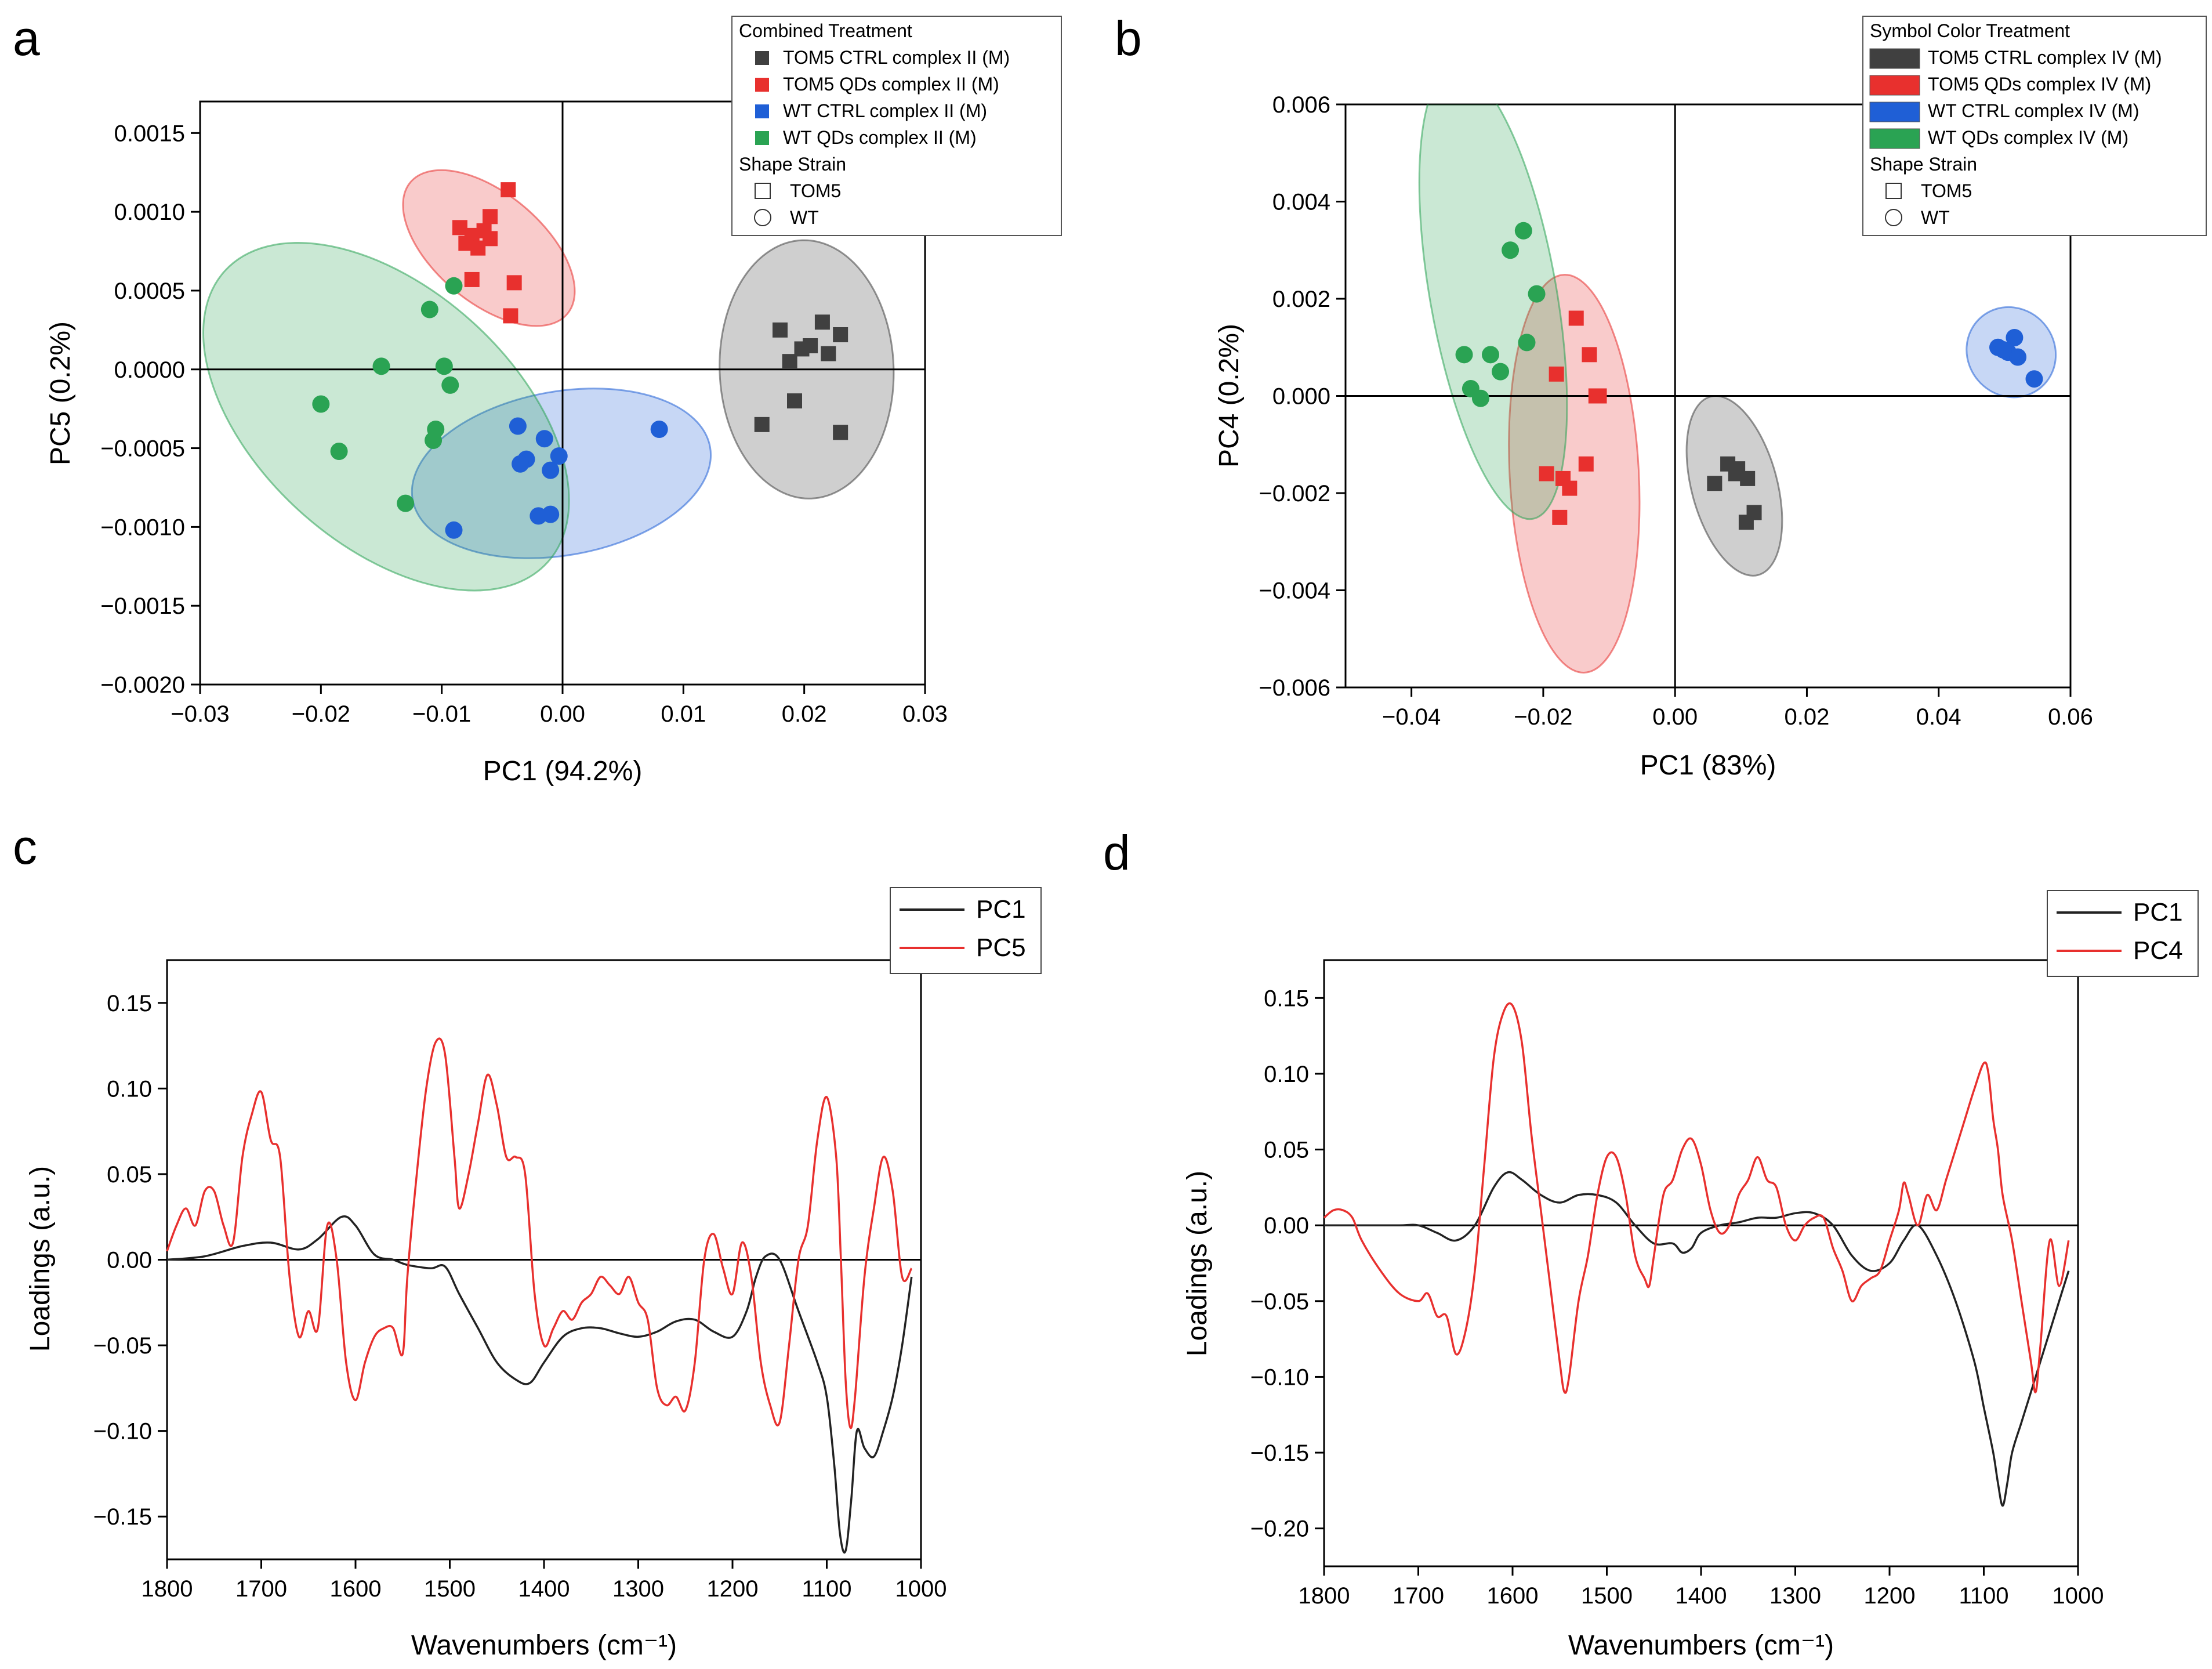  I want to click on panel-letter-d: d, so click(1116, 853).